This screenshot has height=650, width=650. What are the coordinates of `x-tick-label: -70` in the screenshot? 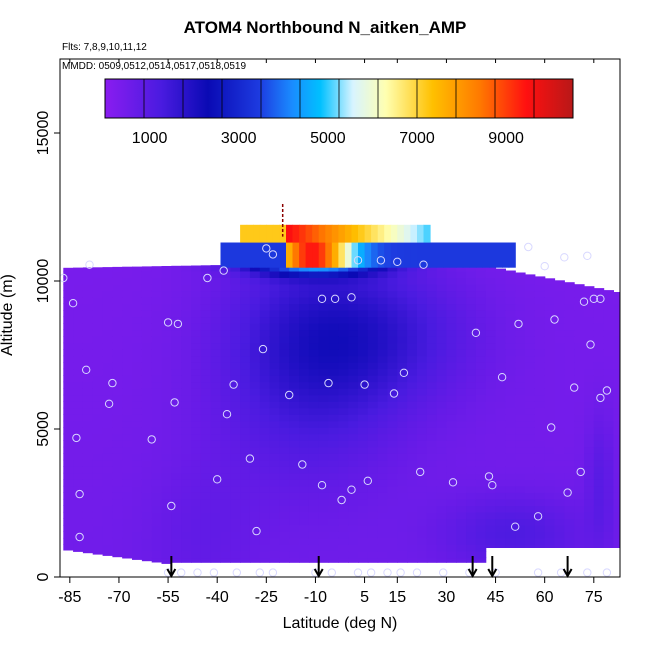 It's located at (118, 597).